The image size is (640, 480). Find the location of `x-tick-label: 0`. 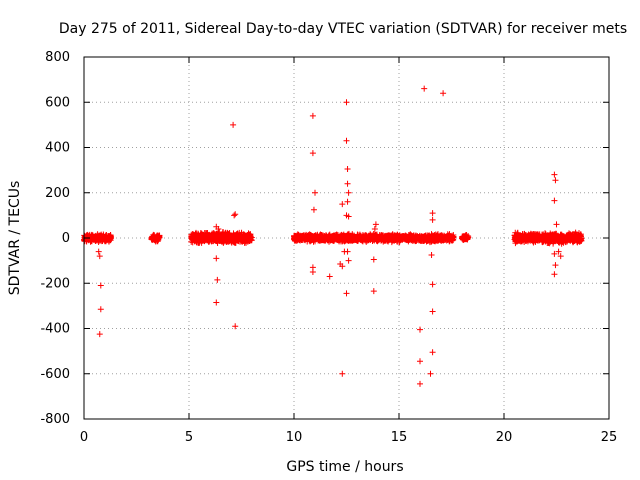

x-tick-label: 0 is located at coordinates (84, 437).